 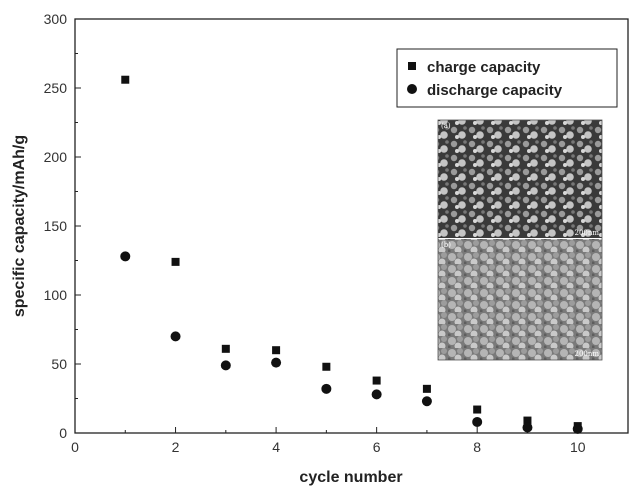 What do you see at coordinates (56, 157) in the screenshot?
I see `y-tick-label: 200` at bounding box center [56, 157].